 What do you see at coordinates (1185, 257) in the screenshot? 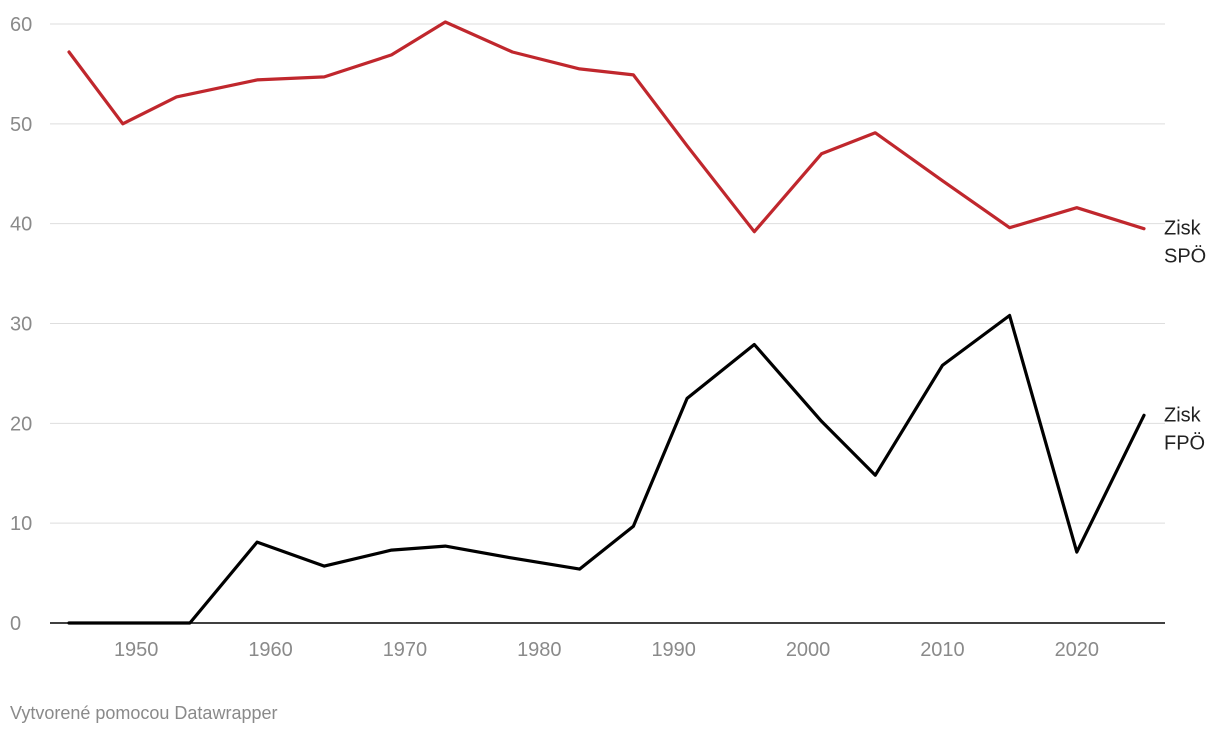
I see `series-label-line: SPÖ` at bounding box center [1185, 257].